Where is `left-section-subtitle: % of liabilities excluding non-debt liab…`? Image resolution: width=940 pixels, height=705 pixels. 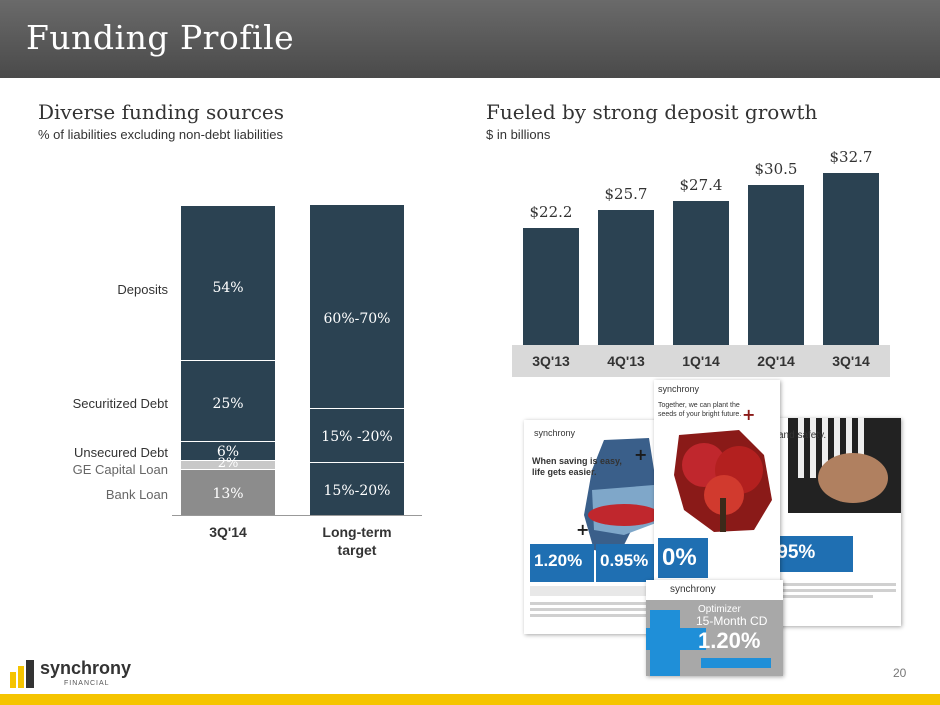 left-section-subtitle: % of liabilities excluding non-debt liab… is located at coordinates (160, 134).